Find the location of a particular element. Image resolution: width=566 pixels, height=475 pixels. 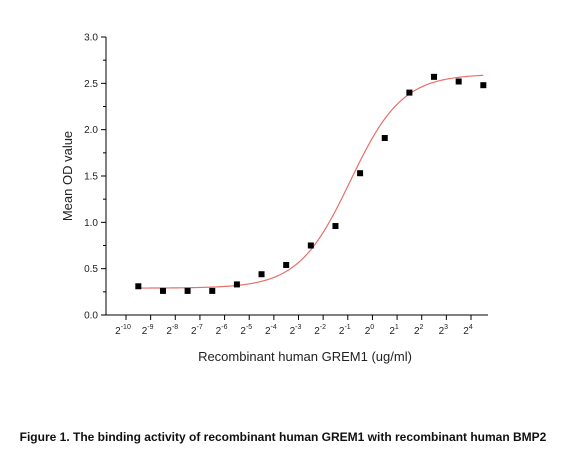

x-tick-label: 2-1 is located at coordinates (345, 330).